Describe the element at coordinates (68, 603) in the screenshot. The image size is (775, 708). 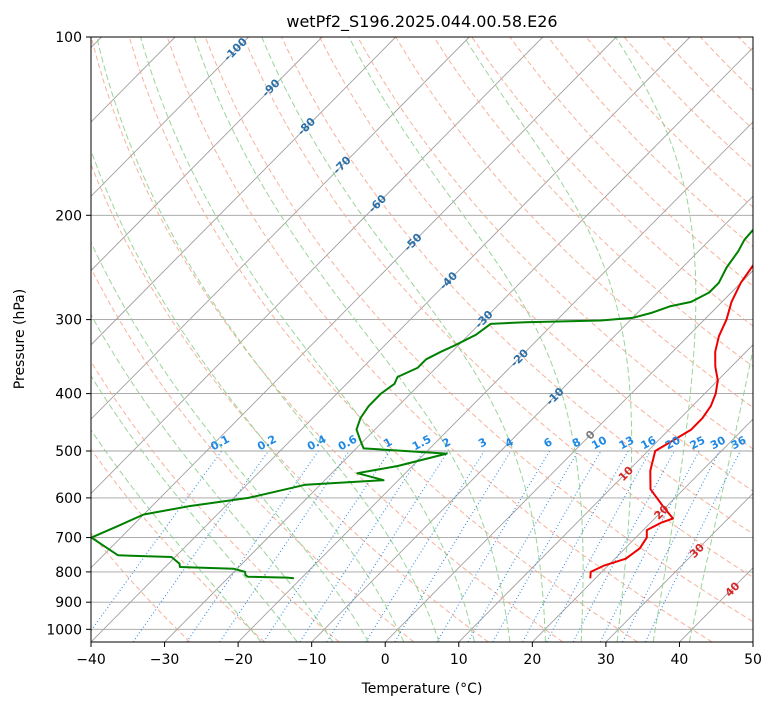
I see `y-tick-label: 900` at that location.